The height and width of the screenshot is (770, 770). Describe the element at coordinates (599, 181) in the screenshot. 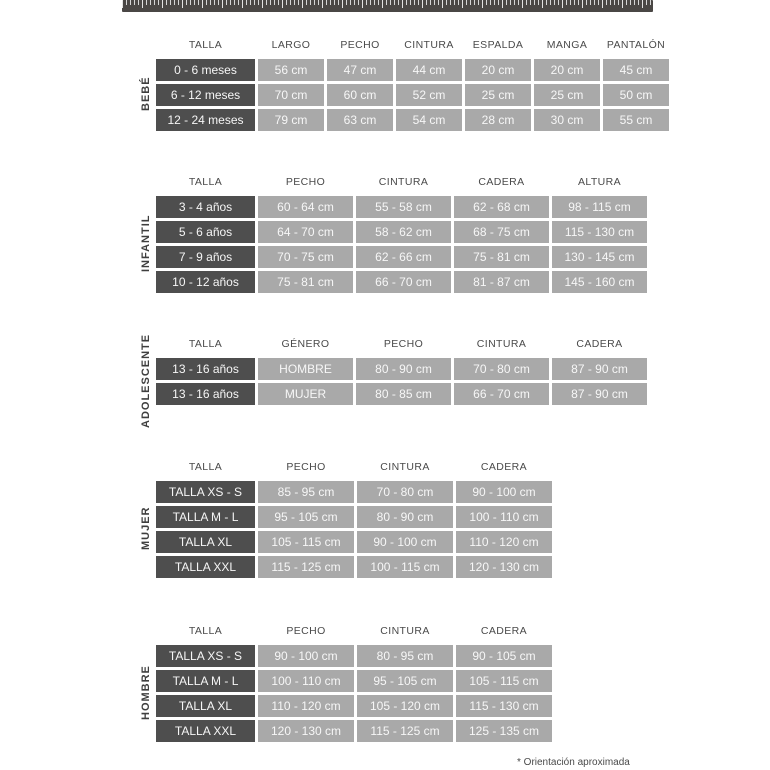

I see `column-header: ALTURA` at that location.